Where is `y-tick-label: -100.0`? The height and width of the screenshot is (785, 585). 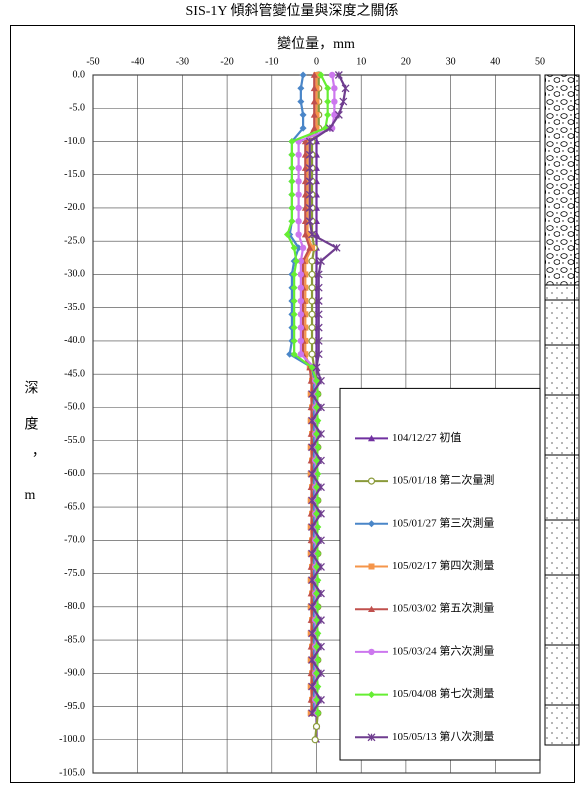 y-tick-label: -100.0 is located at coordinates (72, 739).